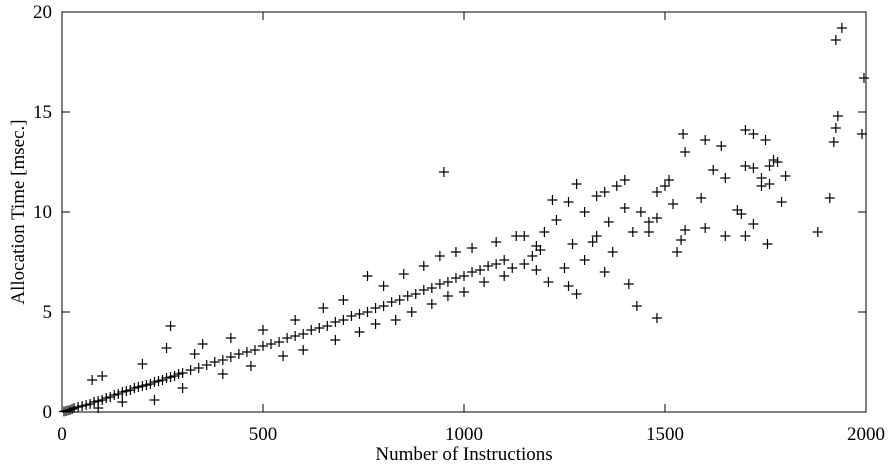  What do you see at coordinates (48, 412) in the screenshot?
I see `y-tick-label: 0` at bounding box center [48, 412].